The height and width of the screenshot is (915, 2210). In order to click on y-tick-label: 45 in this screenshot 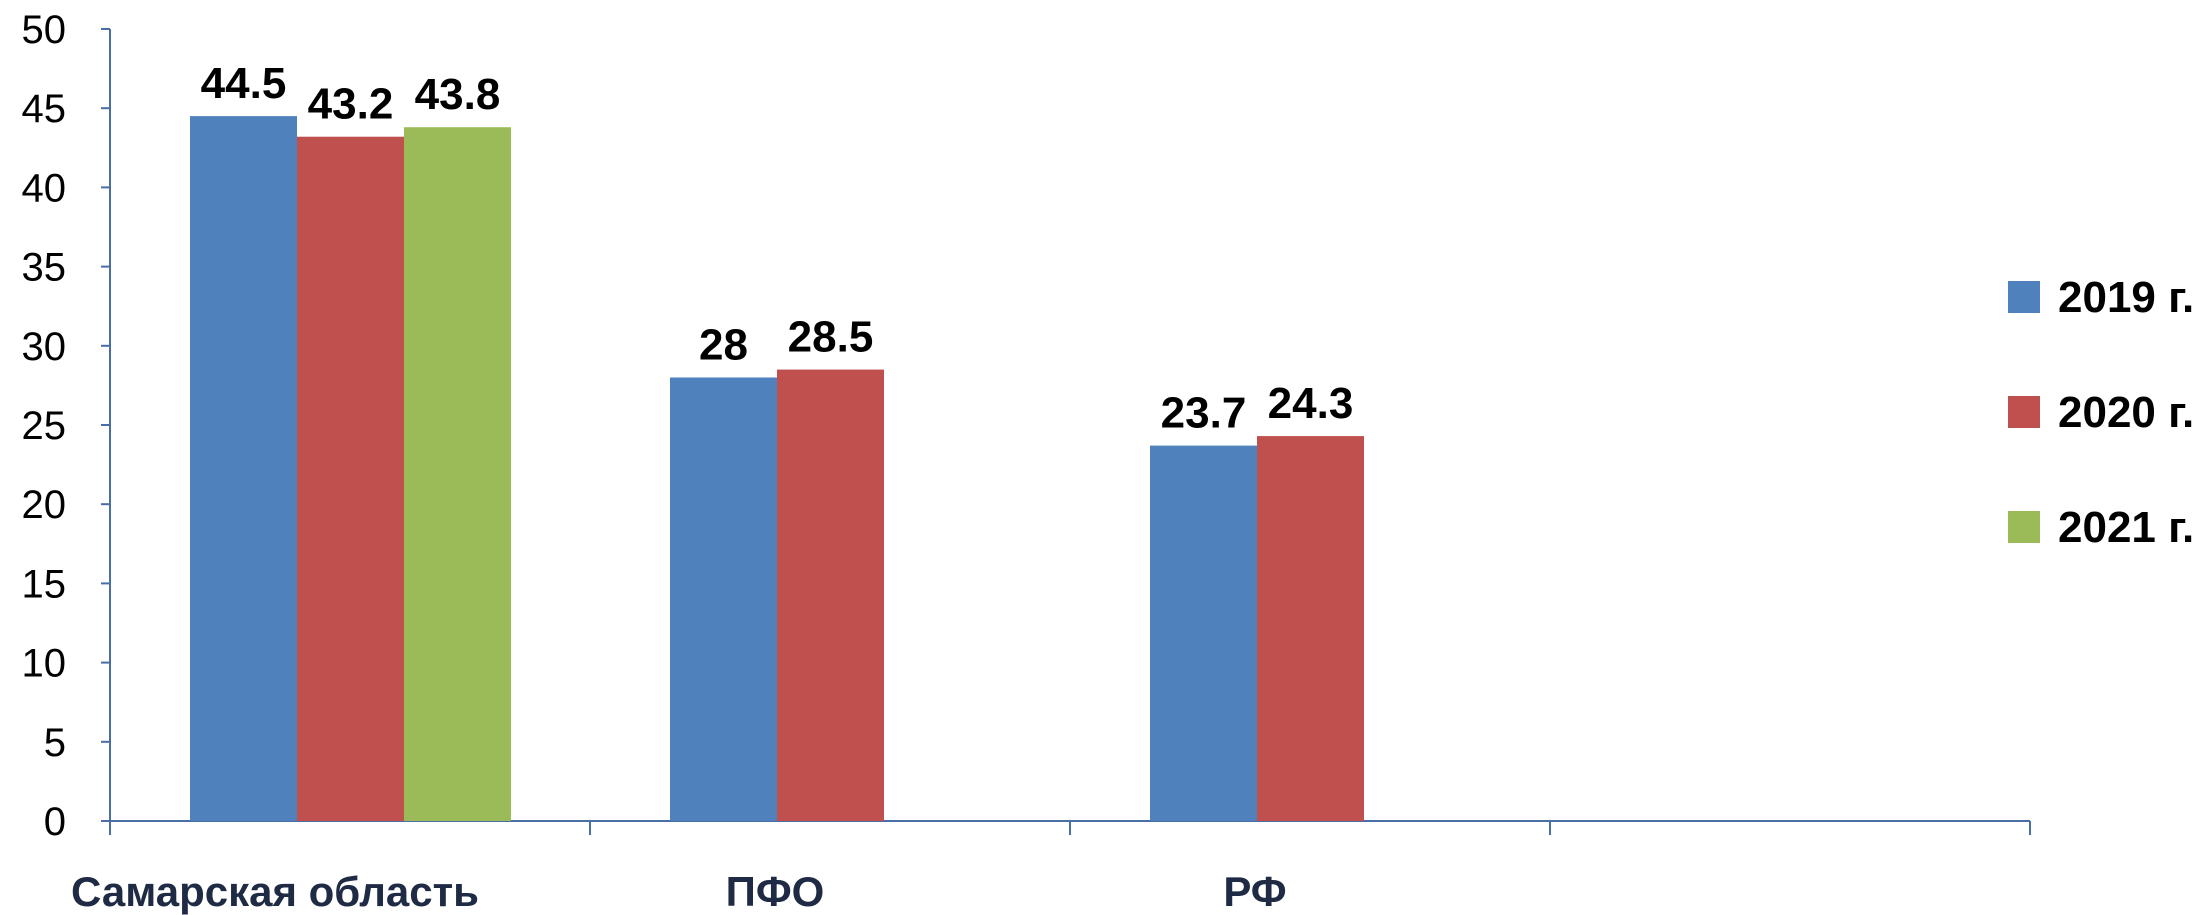, I will do `click(44, 109)`.